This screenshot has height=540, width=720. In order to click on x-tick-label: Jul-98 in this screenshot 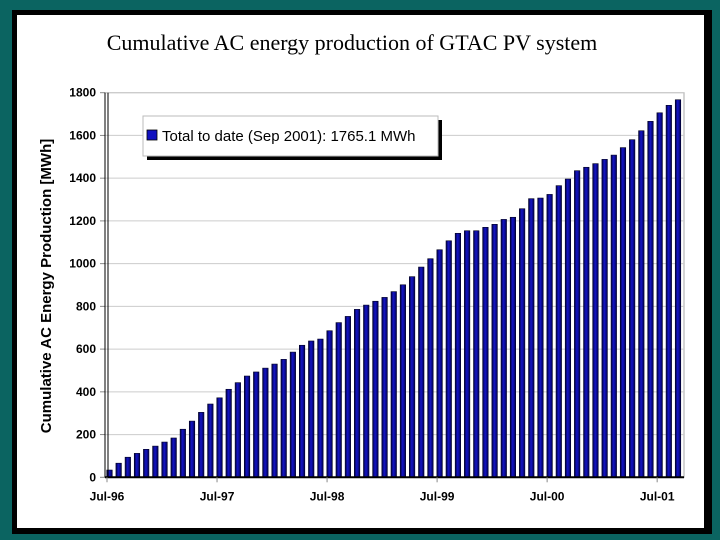, I will do `click(327, 496)`.